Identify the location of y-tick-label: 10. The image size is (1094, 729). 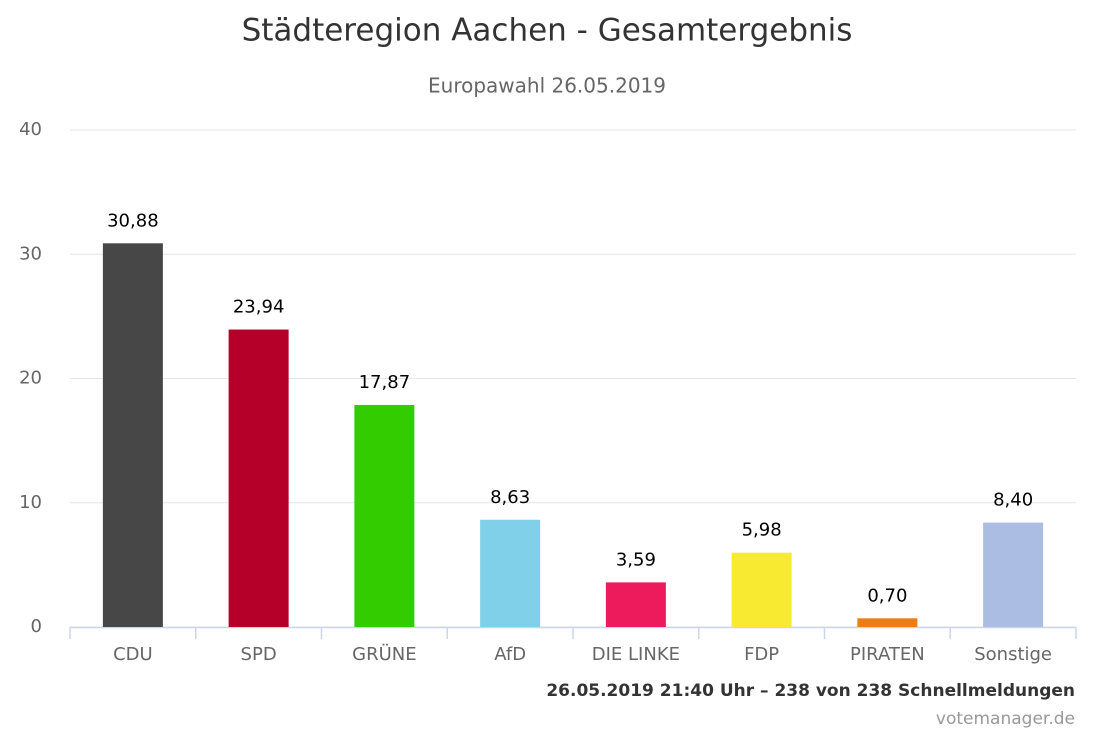
(30, 502).